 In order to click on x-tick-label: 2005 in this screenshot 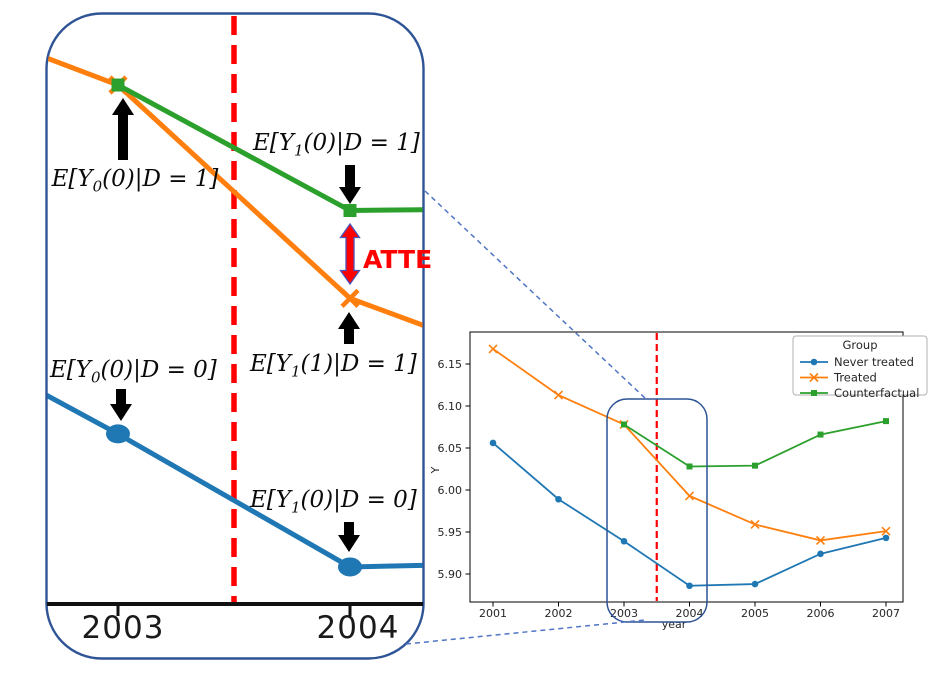, I will do `click(755, 613)`.